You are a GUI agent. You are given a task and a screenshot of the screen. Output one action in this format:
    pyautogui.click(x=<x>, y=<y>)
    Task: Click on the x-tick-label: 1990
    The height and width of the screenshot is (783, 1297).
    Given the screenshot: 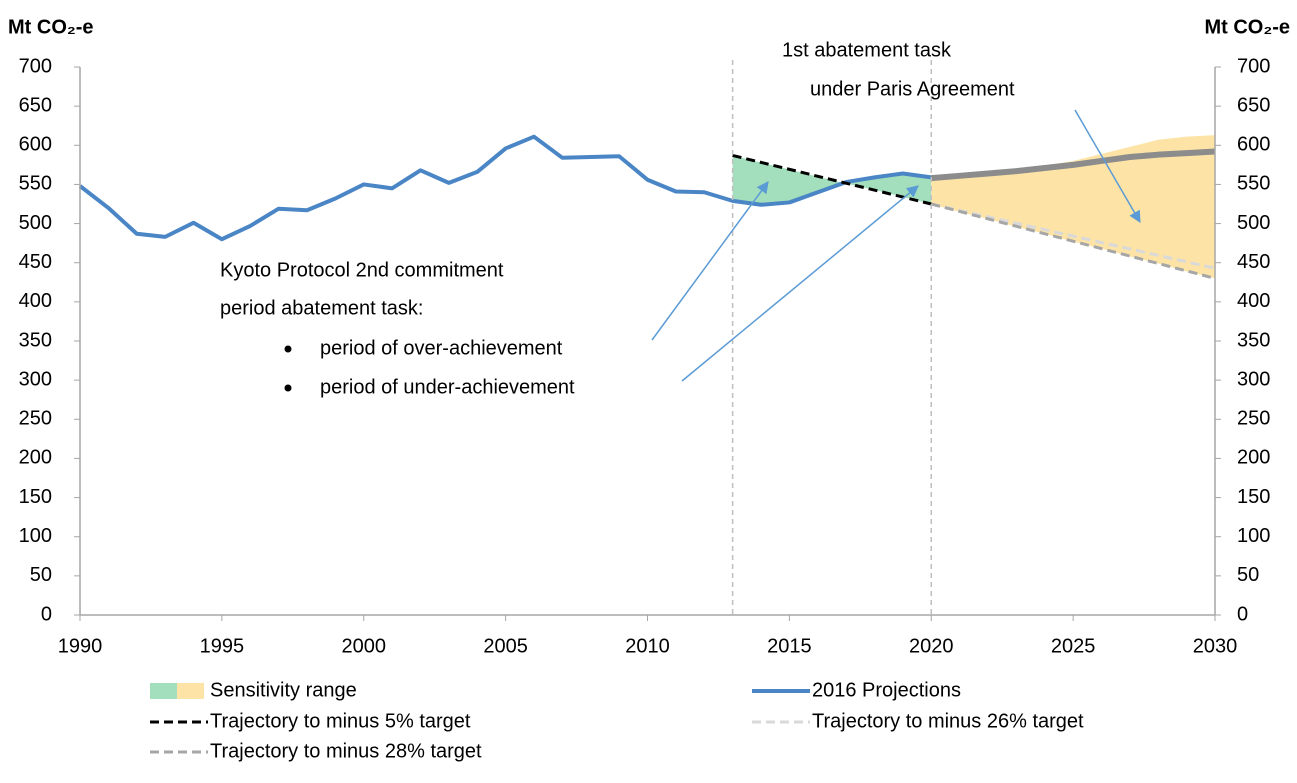 What is the action you would take?
    pyautogui.click(x=80, y=646)
    